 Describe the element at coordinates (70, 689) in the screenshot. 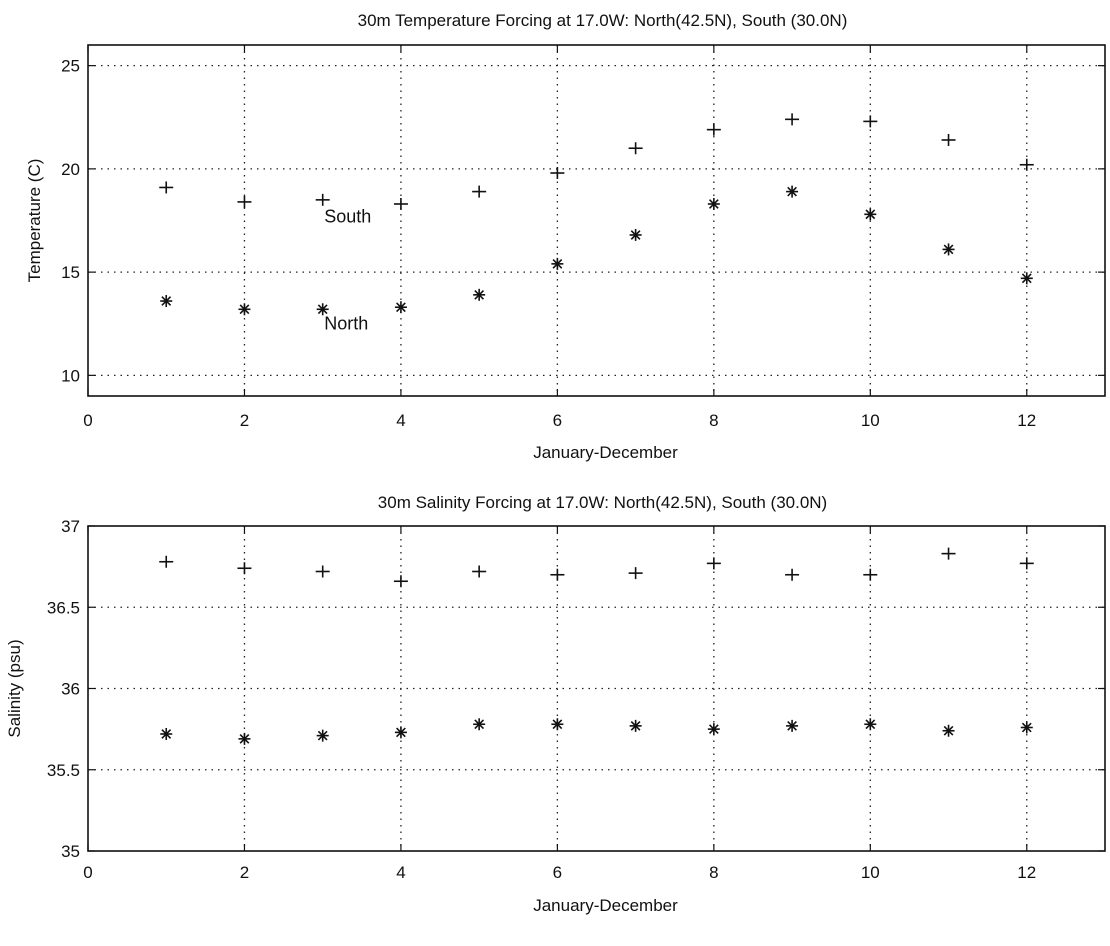

I see `y-tick-label: 36` at that location.